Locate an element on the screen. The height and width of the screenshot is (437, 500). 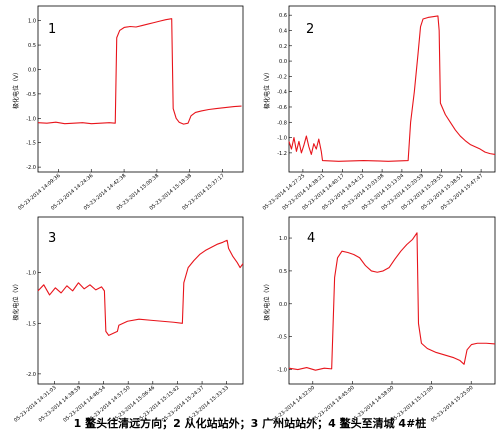
y-tick-label: -0.6 is located at coordinates (282, 108).